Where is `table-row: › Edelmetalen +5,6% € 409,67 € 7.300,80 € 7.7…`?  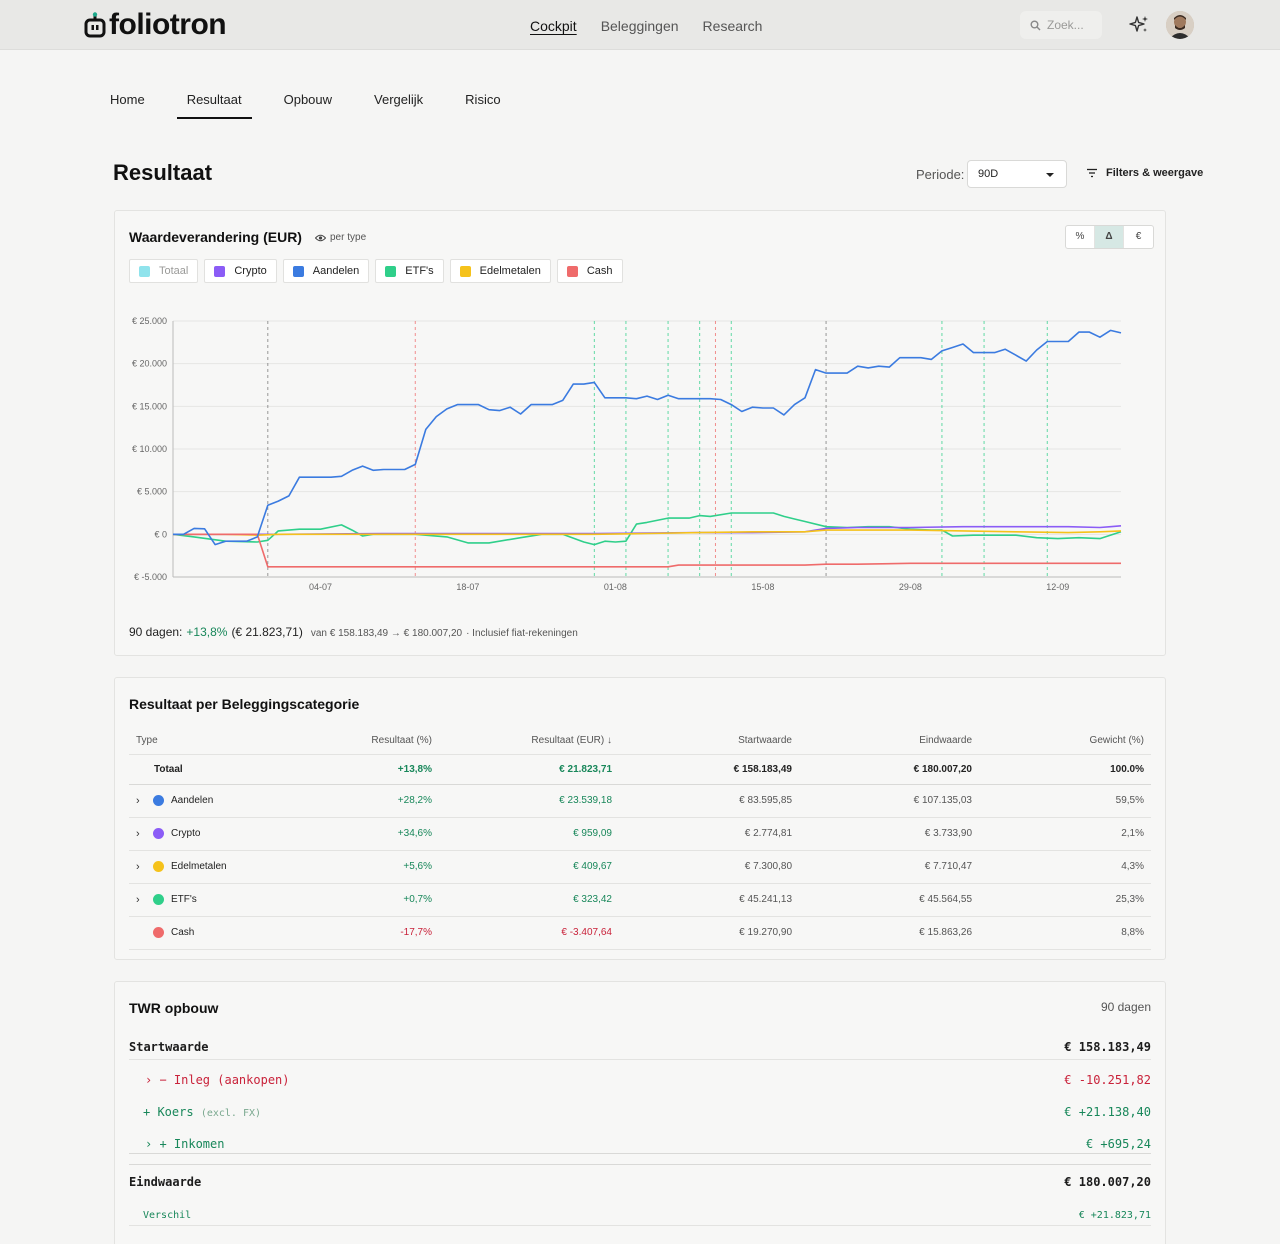 table-row: › Edelmetalen +5,6% € 409,67 € 7.300,80 € 7.7… is located at coordinates (640, 867).